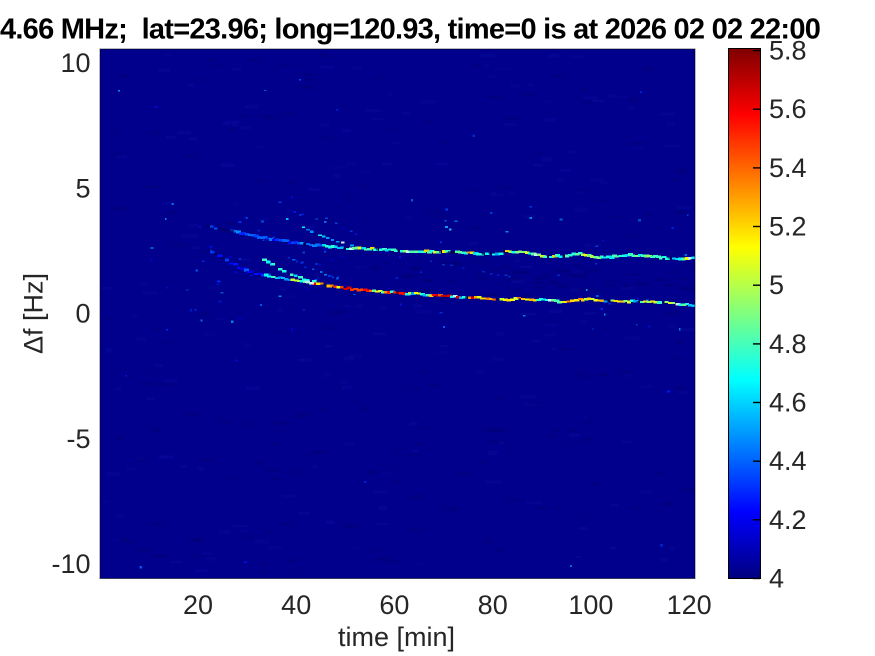 Image resolution: width=875 pixels, height=656 pixels. I want to click on svg-text: 4.4, so click(788, 461).